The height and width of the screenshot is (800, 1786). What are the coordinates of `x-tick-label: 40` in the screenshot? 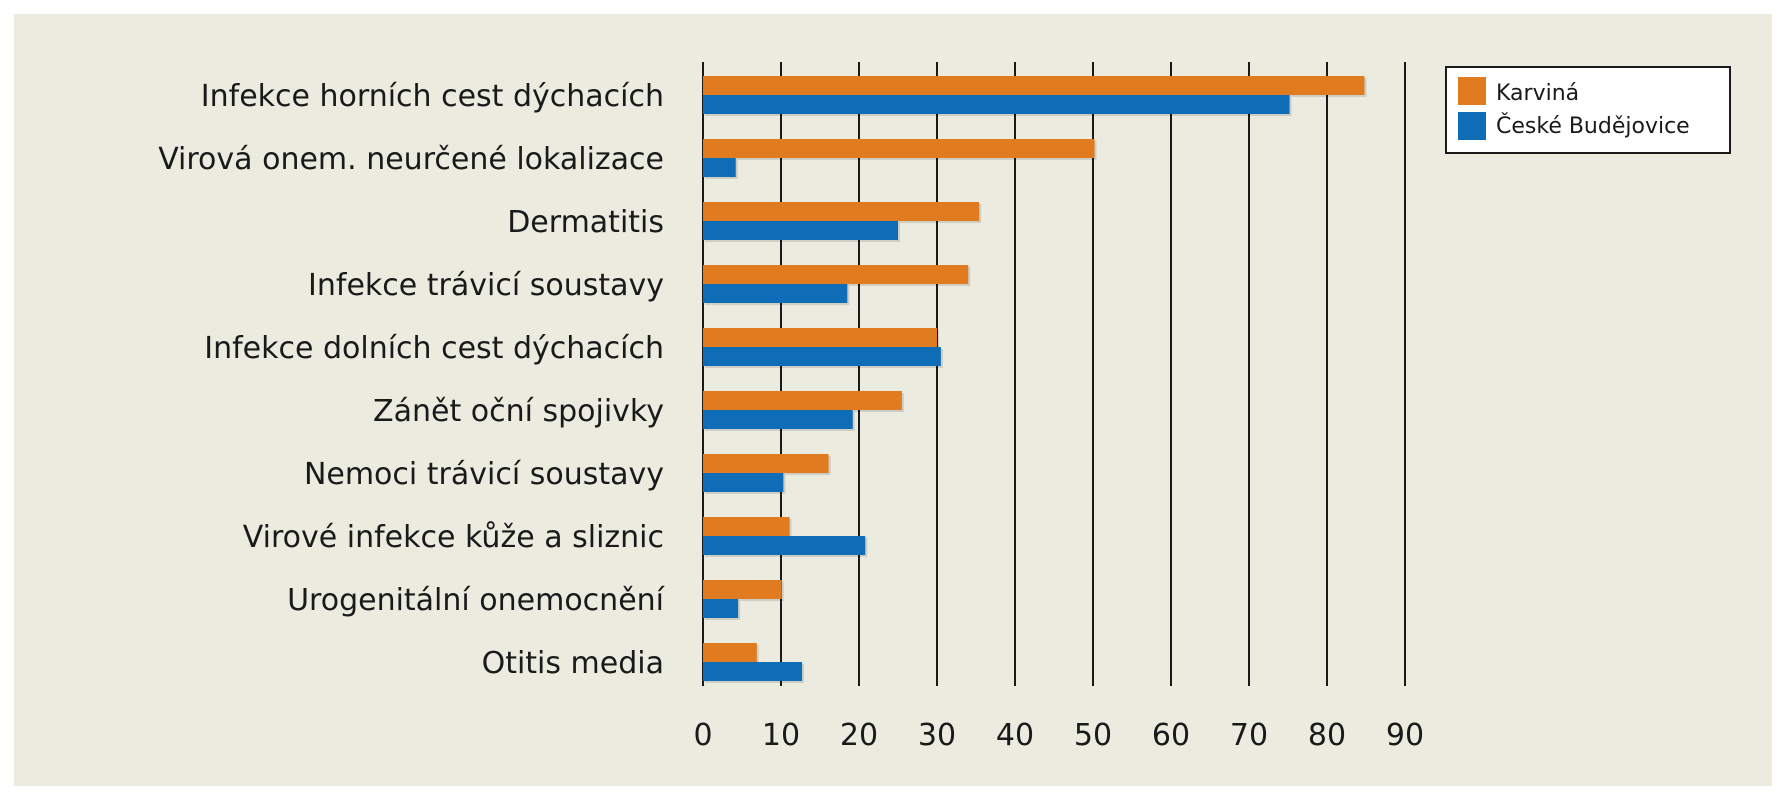 It's located at (1015, 735).